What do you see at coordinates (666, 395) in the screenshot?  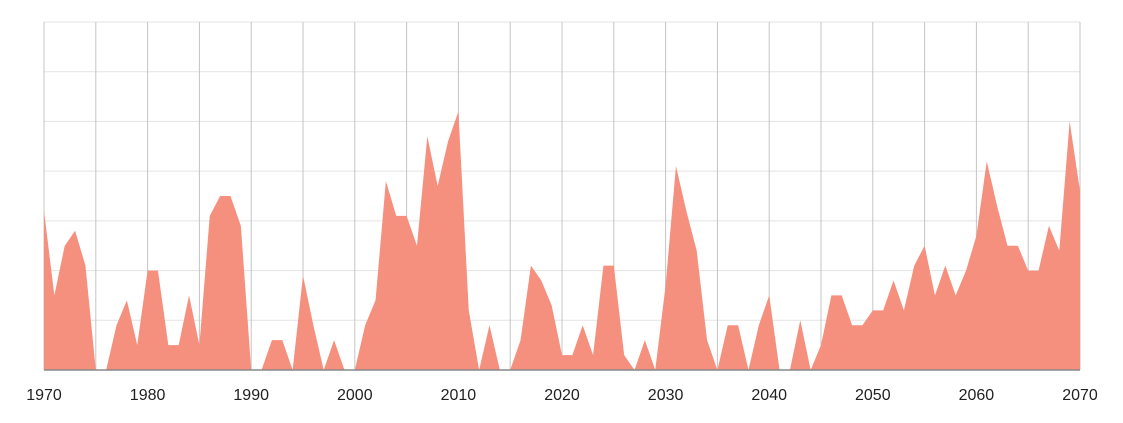 I see `x-tick-label: 2030` at bounding box center [666, 395].